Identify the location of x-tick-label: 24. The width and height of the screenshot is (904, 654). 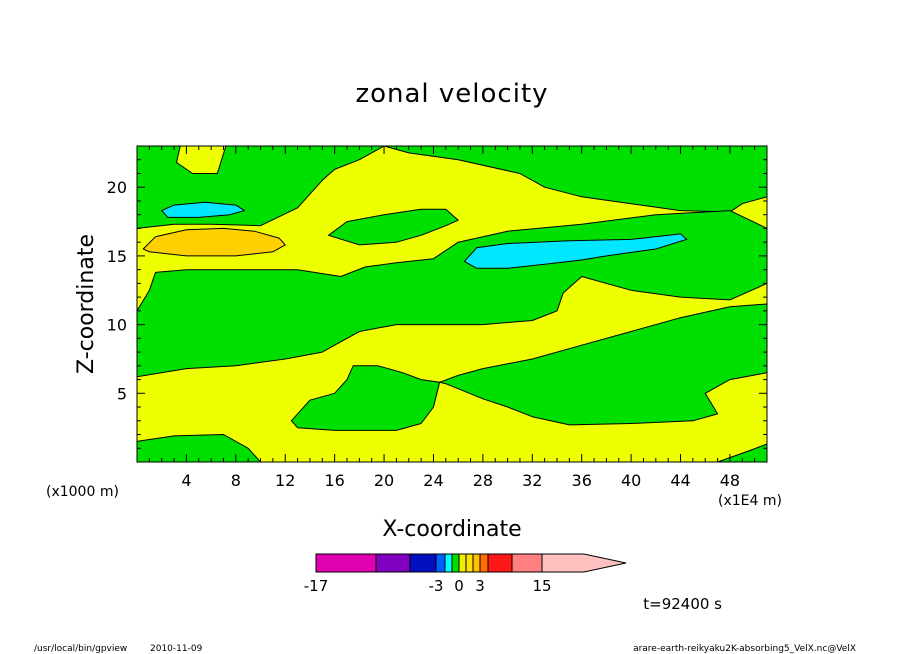
(433, 480).